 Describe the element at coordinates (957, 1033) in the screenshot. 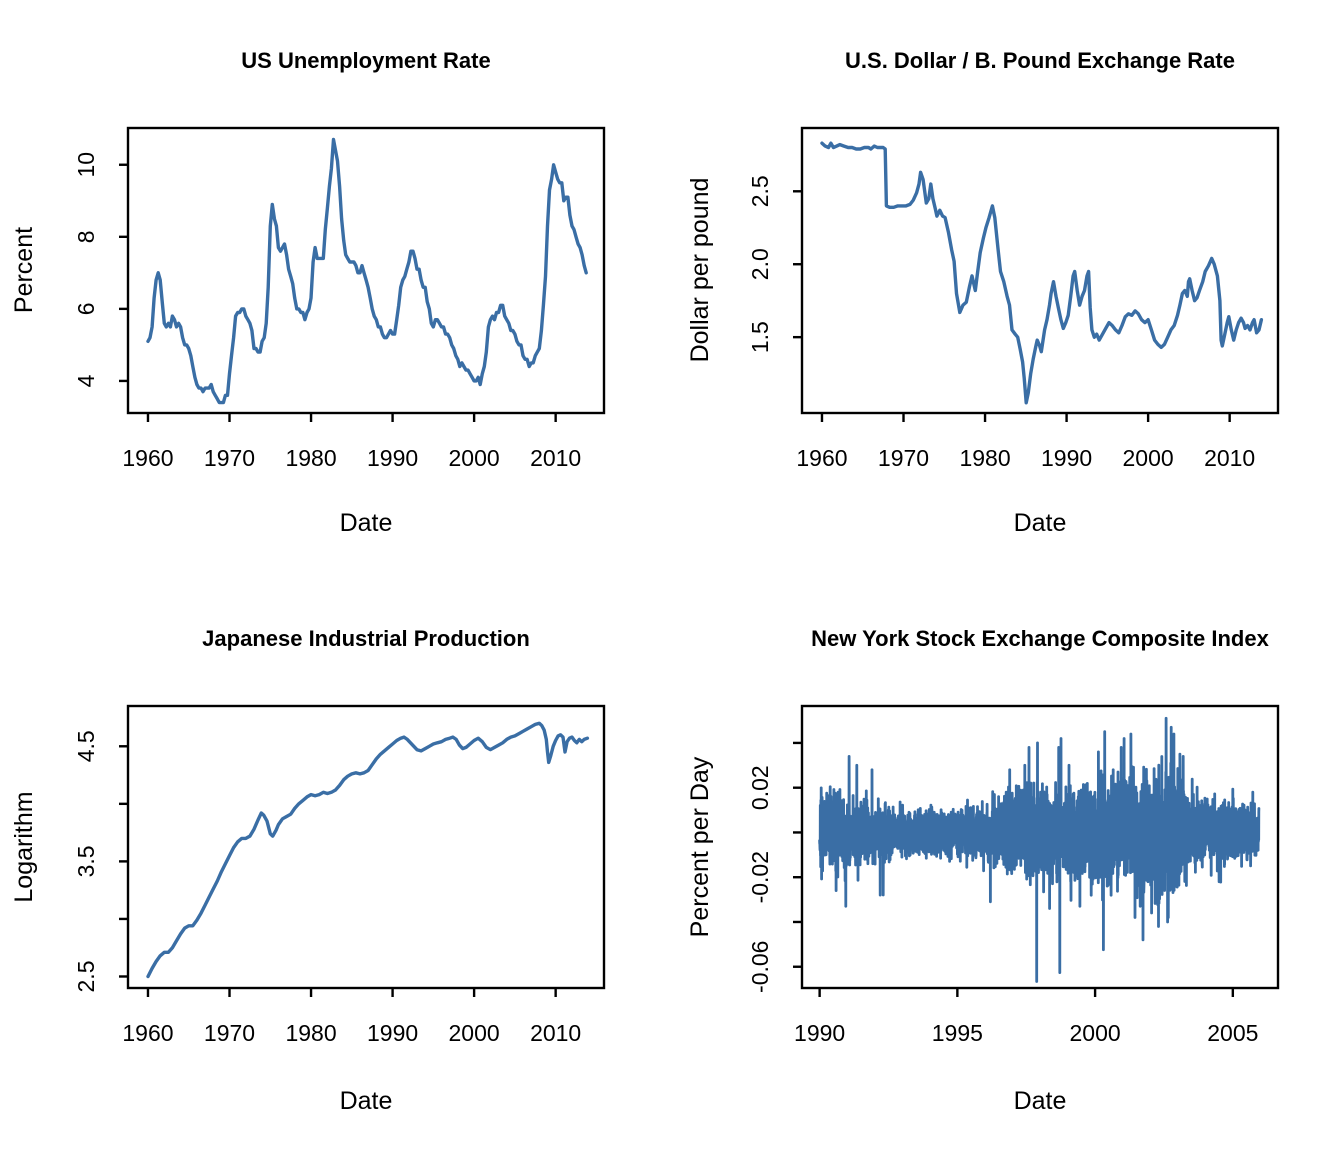

I see `x-tick-label: 1995` at that location.